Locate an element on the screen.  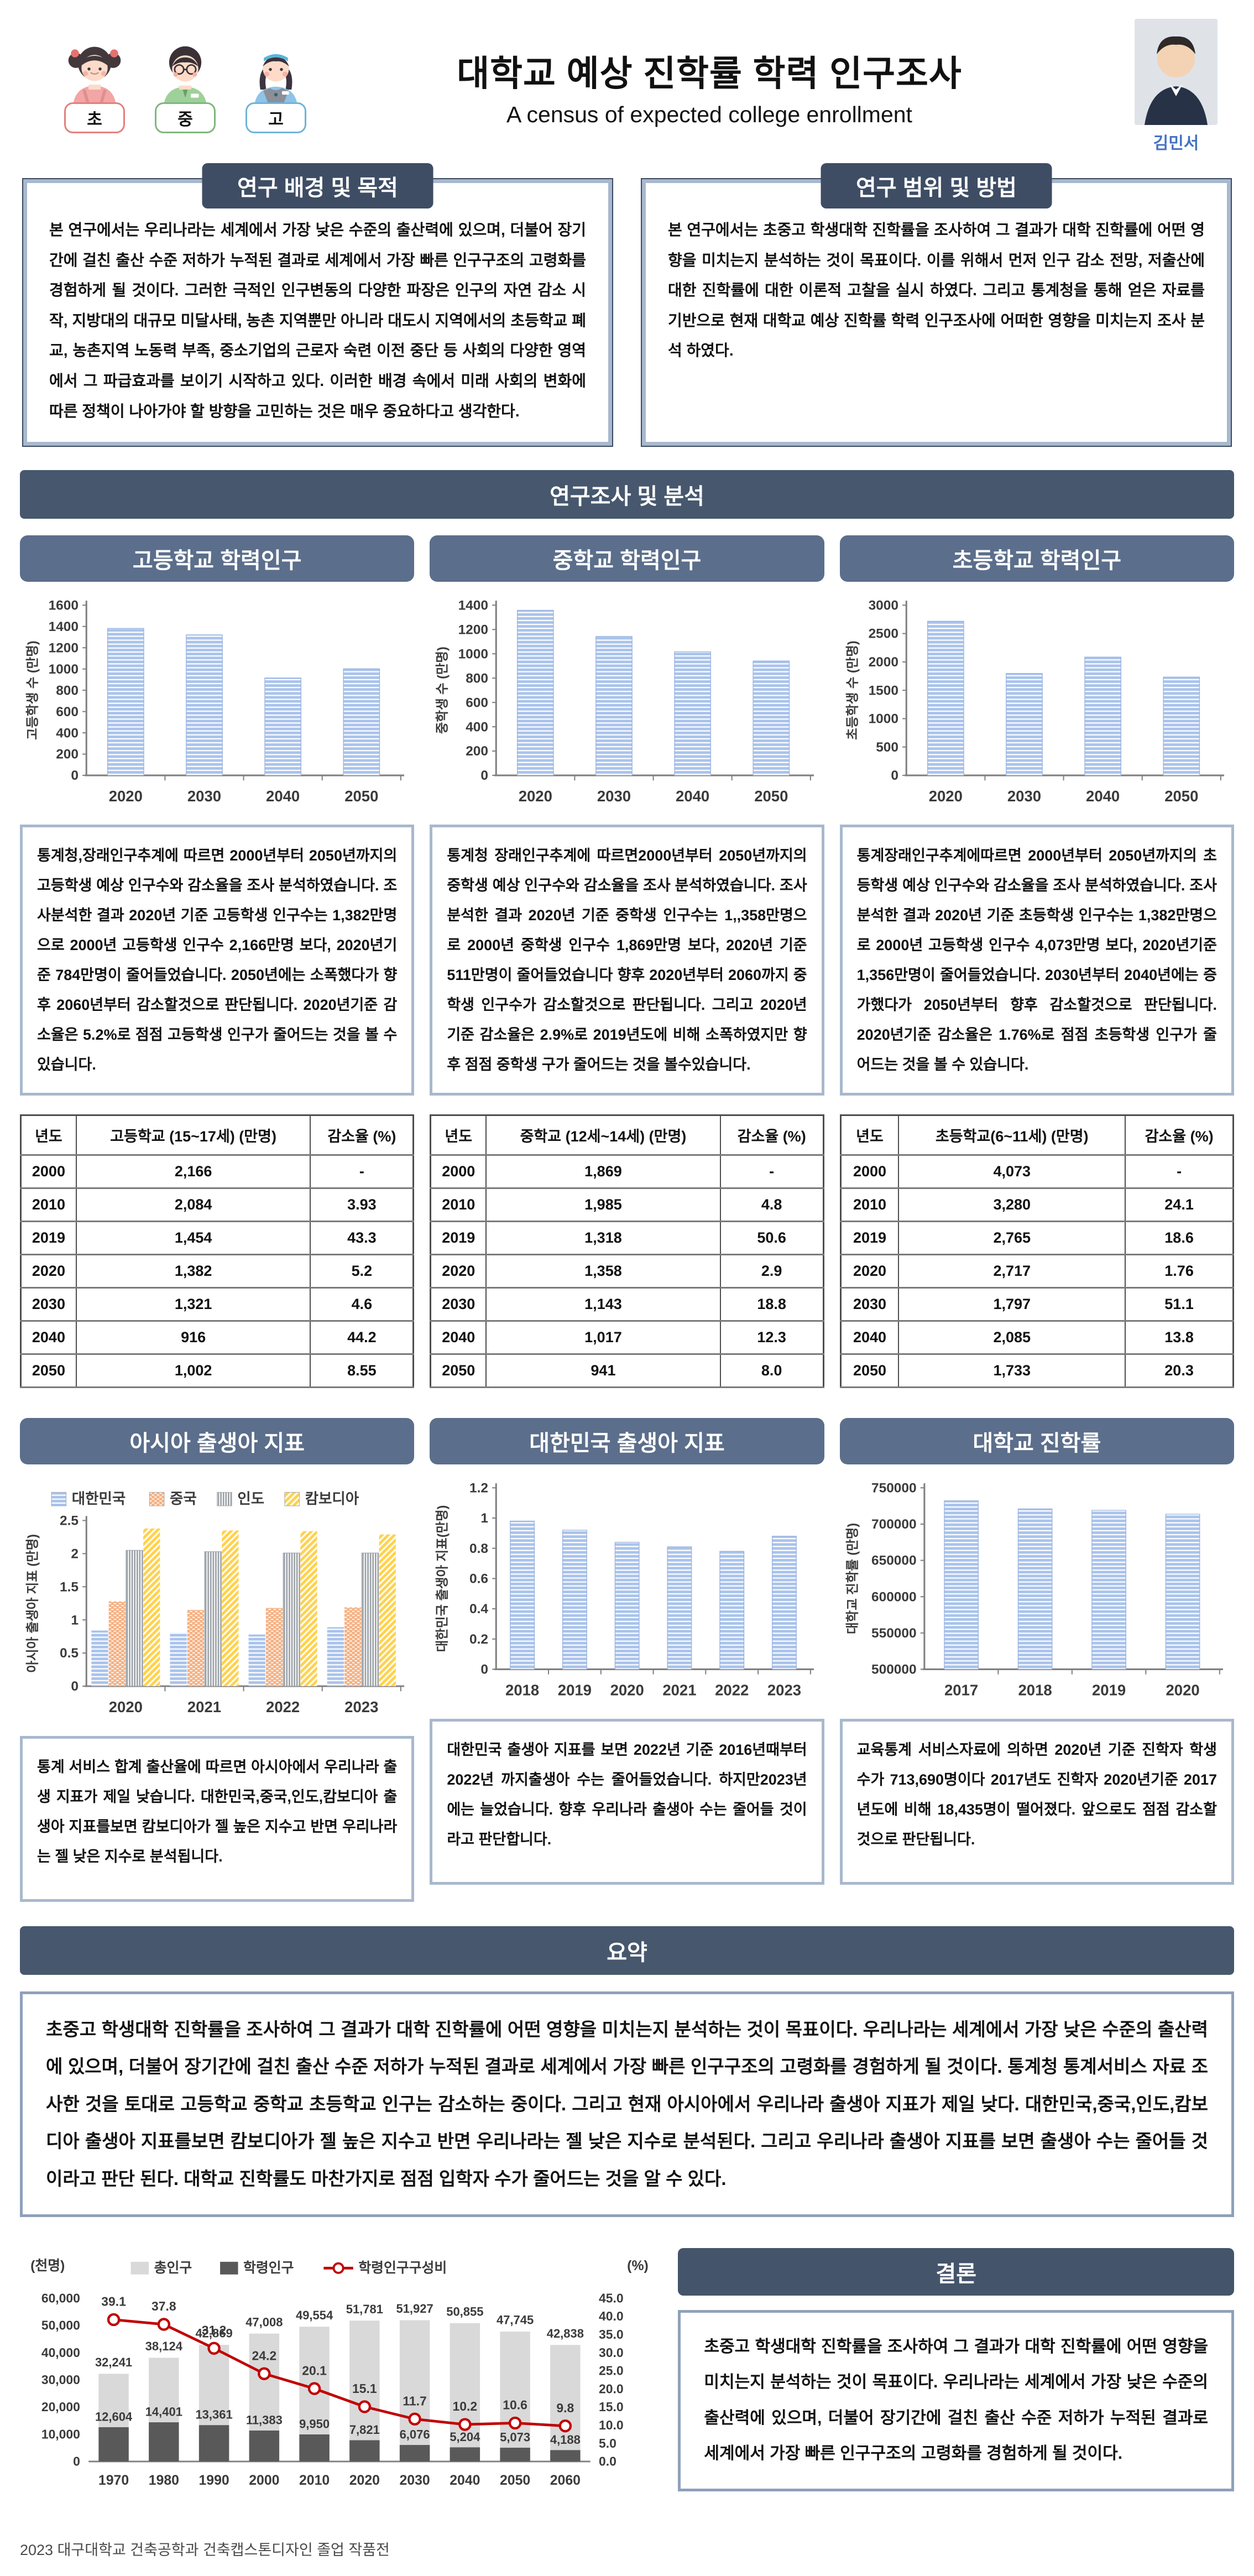
table-row: 2000 1,869- is located at coordinates (627, 1172).